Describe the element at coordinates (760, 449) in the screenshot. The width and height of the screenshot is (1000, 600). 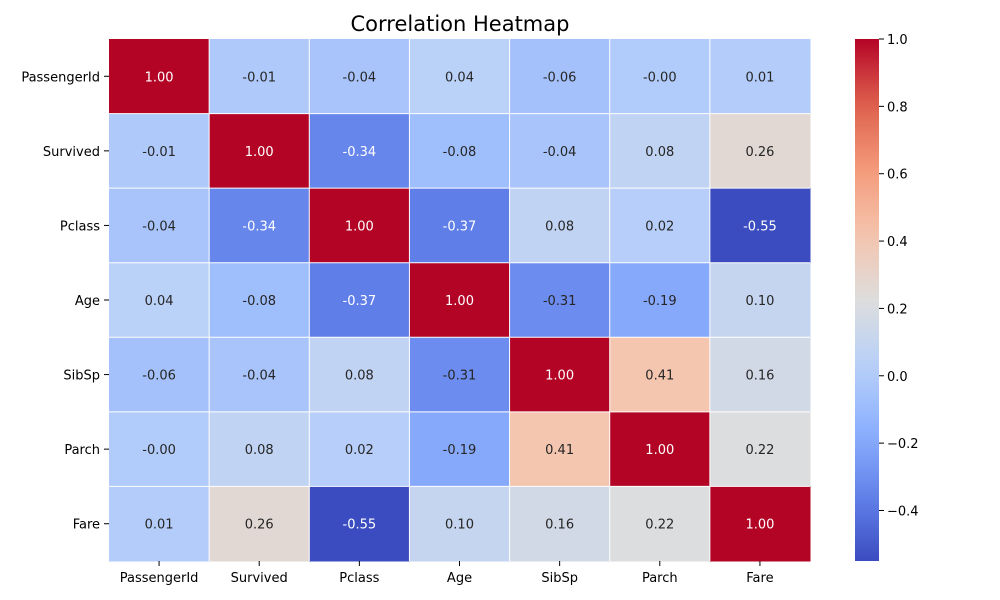
I see `heatmap-cell-Parch-Fare` at that location.